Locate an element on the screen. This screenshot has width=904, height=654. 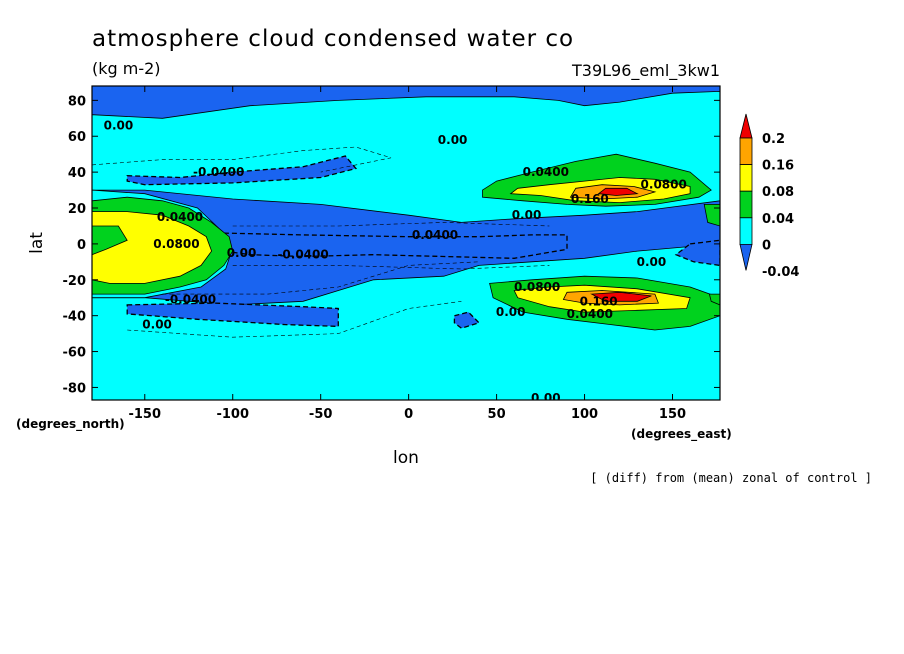
red-north is located at coordinates (618, 191).